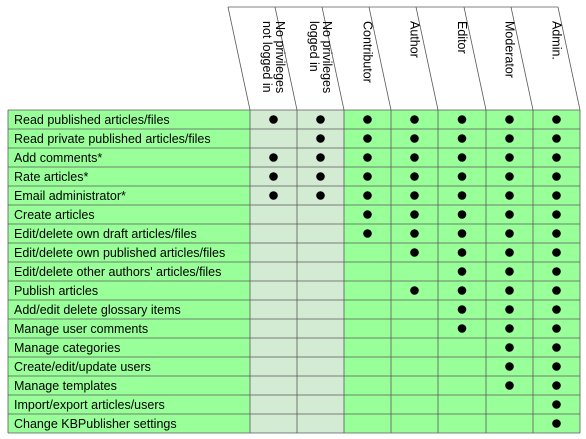 The height and width of the screenshot is (439, 586). I want to click on row-label: Manage templates, so click(65, 386).